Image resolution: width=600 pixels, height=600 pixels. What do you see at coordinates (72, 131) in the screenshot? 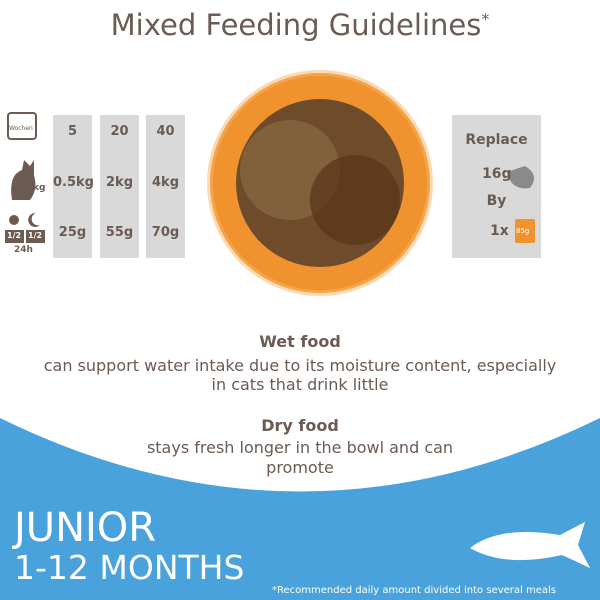
I see `table-cell: 5` at bounding box center [72, 131].